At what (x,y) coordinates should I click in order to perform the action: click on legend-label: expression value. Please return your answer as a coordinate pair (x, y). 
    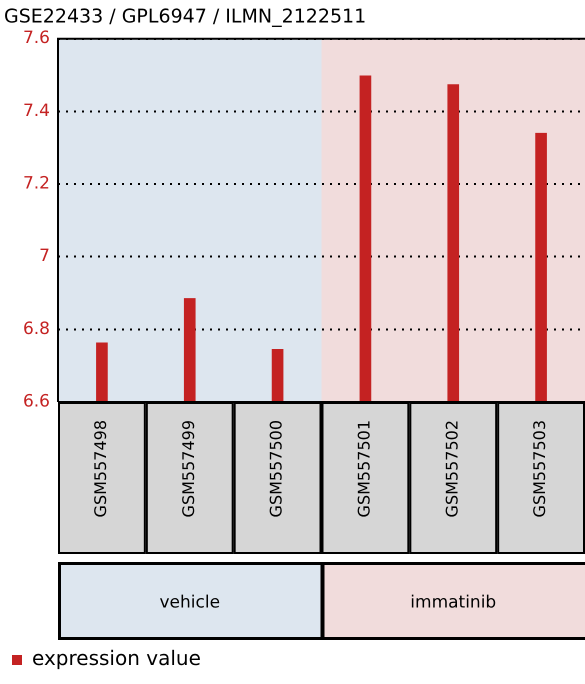
    Looking at the image, I should click on (116, 658).